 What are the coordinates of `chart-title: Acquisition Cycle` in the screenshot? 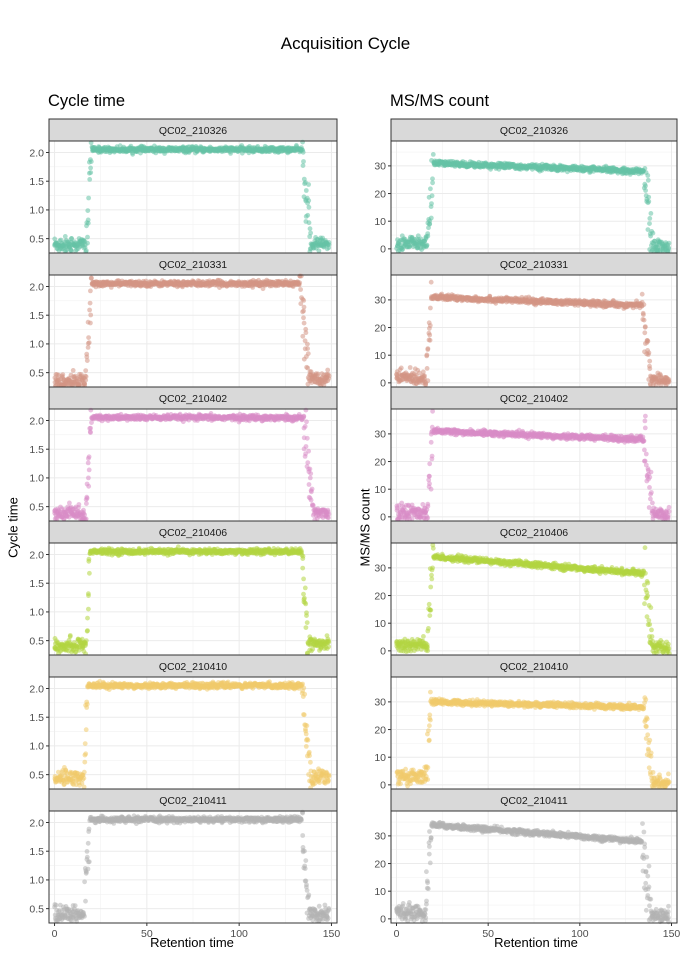 It's located at (345, 43).